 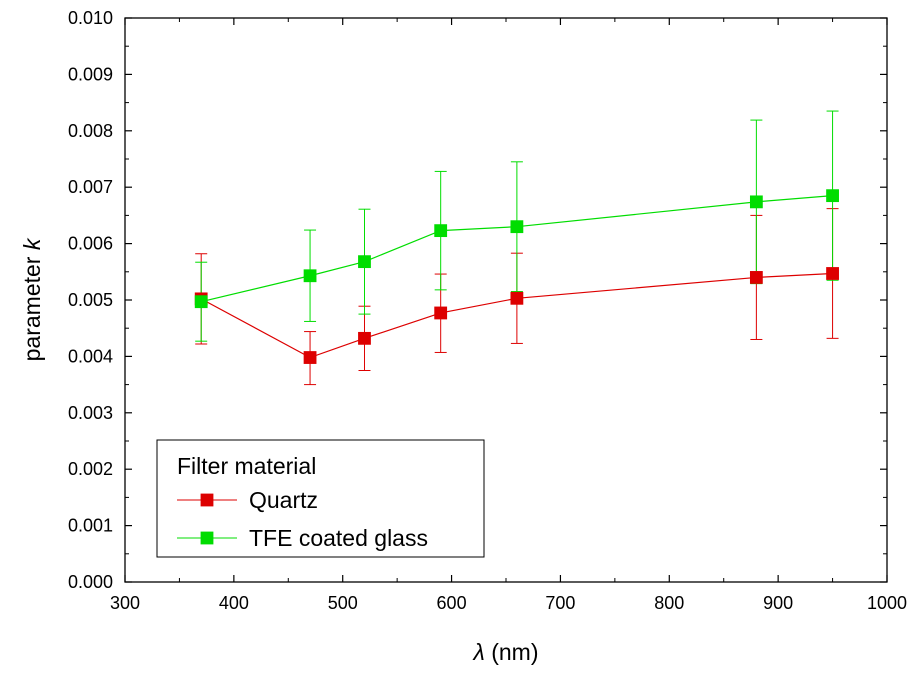 What do you see at coordinates (887, 603) in the screenshot?
I see `x-tick-label: 1000` at bounding box center [887, 603].